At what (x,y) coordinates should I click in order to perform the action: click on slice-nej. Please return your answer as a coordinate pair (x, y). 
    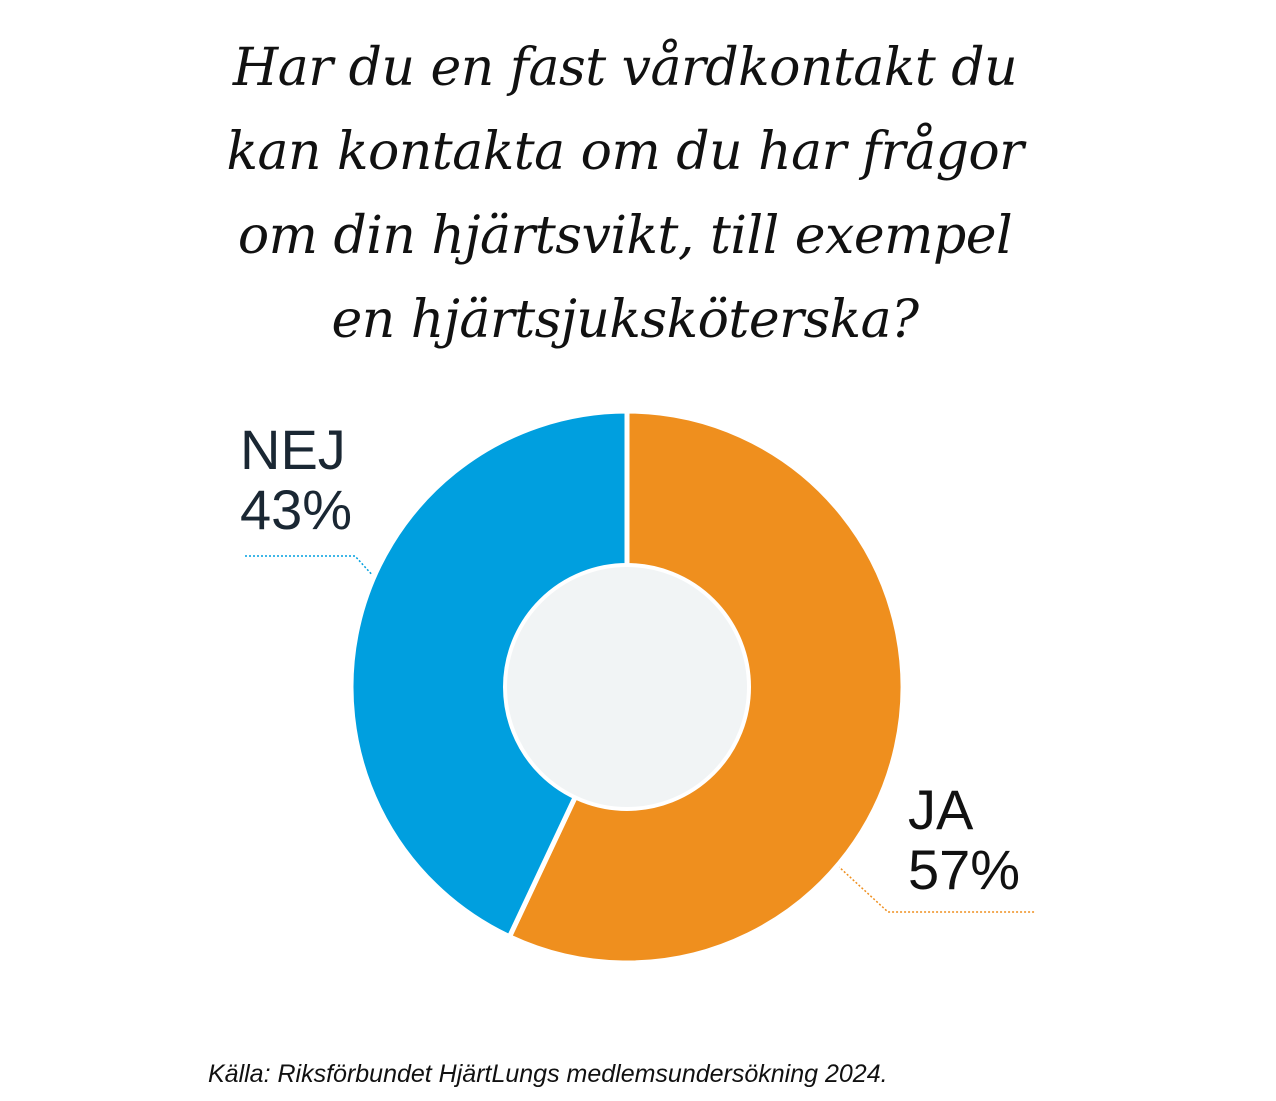
    Looking at the image, I should click on (489, 674).